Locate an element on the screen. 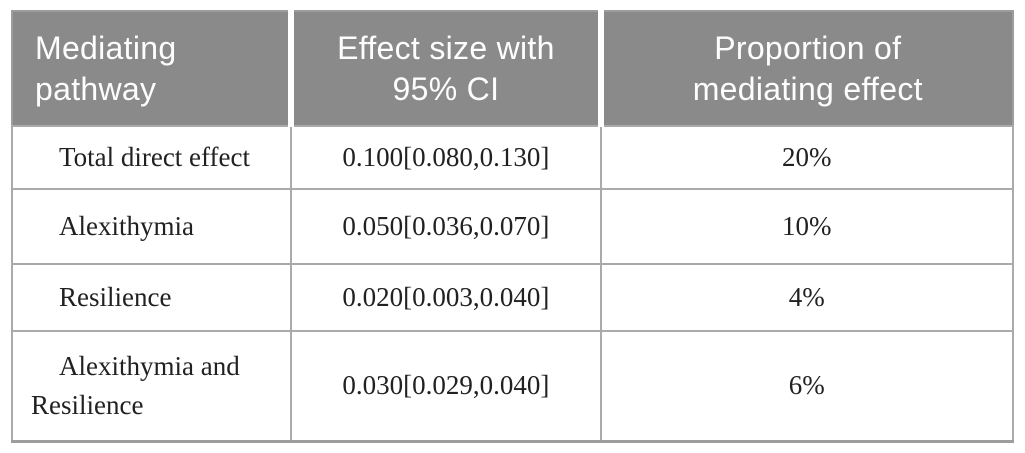  table-row: Resilience 0.020[0.003,0.040] 4% is located at coordinates (512, 297).